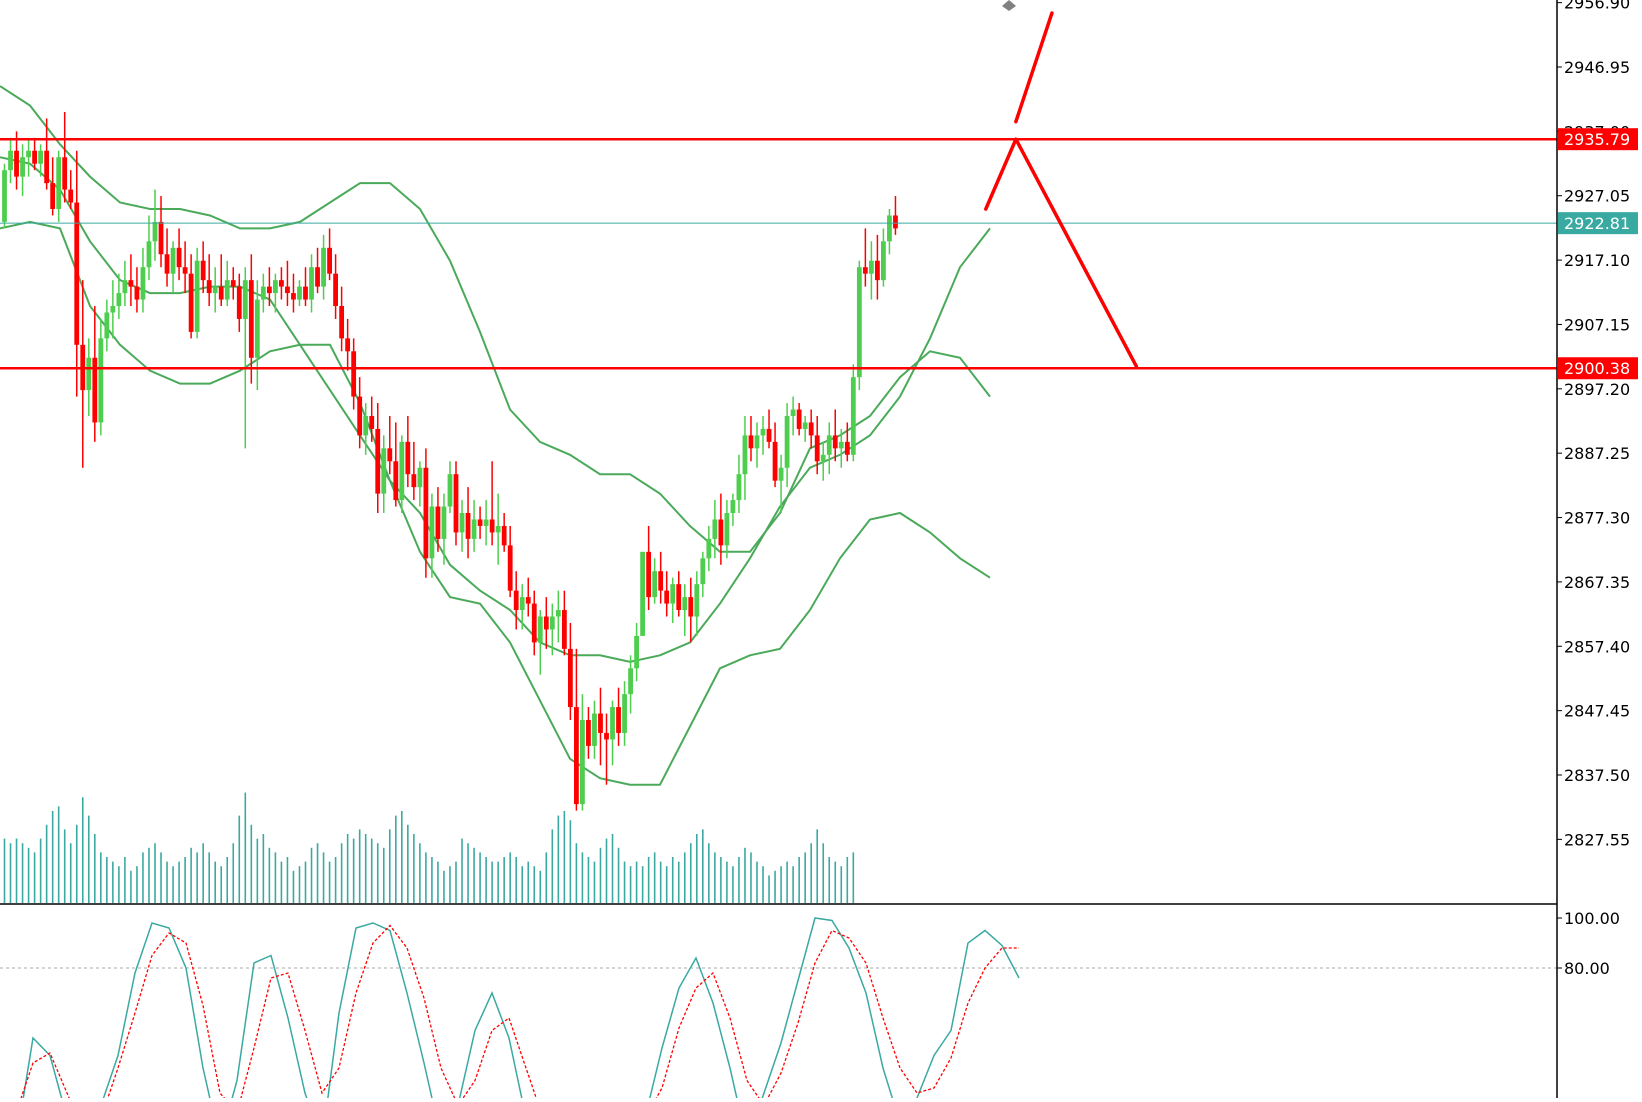 The height and width of the screenshot is (1102, 1642). Describe the element at coordinates (1597, 453) in the screenshot. I see `axis-tick-label: 2887.25` at that location.